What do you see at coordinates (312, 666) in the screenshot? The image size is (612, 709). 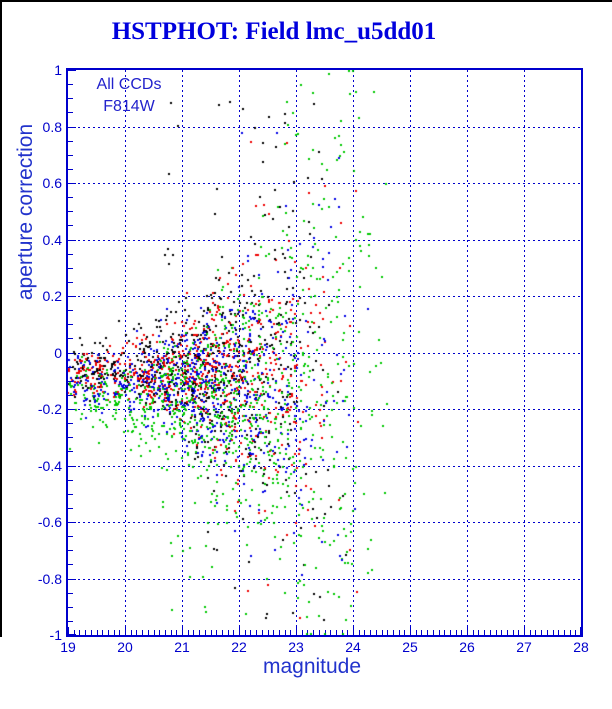 I see `x-axis-label: magnitude` at bounding box center [312, 666].